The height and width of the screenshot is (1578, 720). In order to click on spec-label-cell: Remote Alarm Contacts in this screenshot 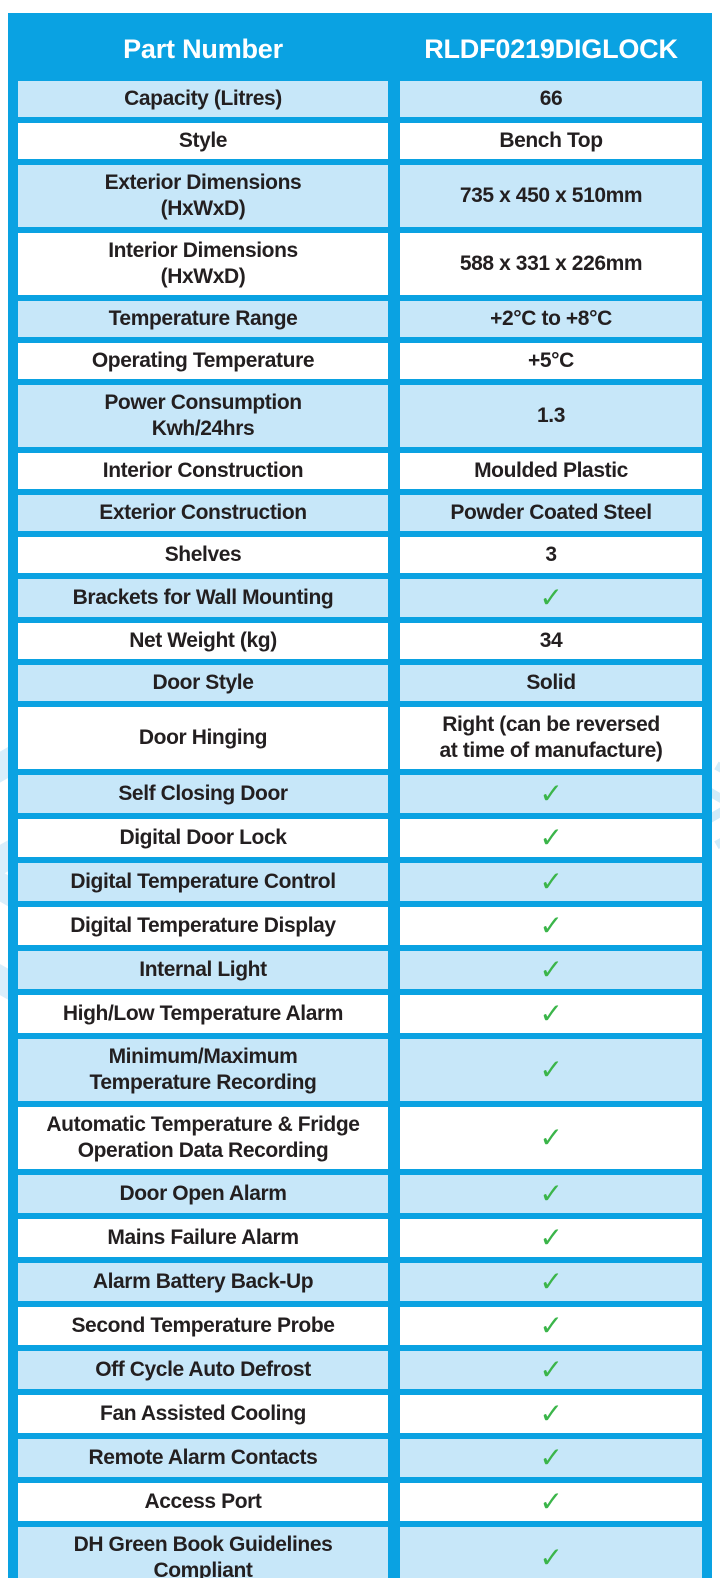, I will do `click(203, 1458)`.